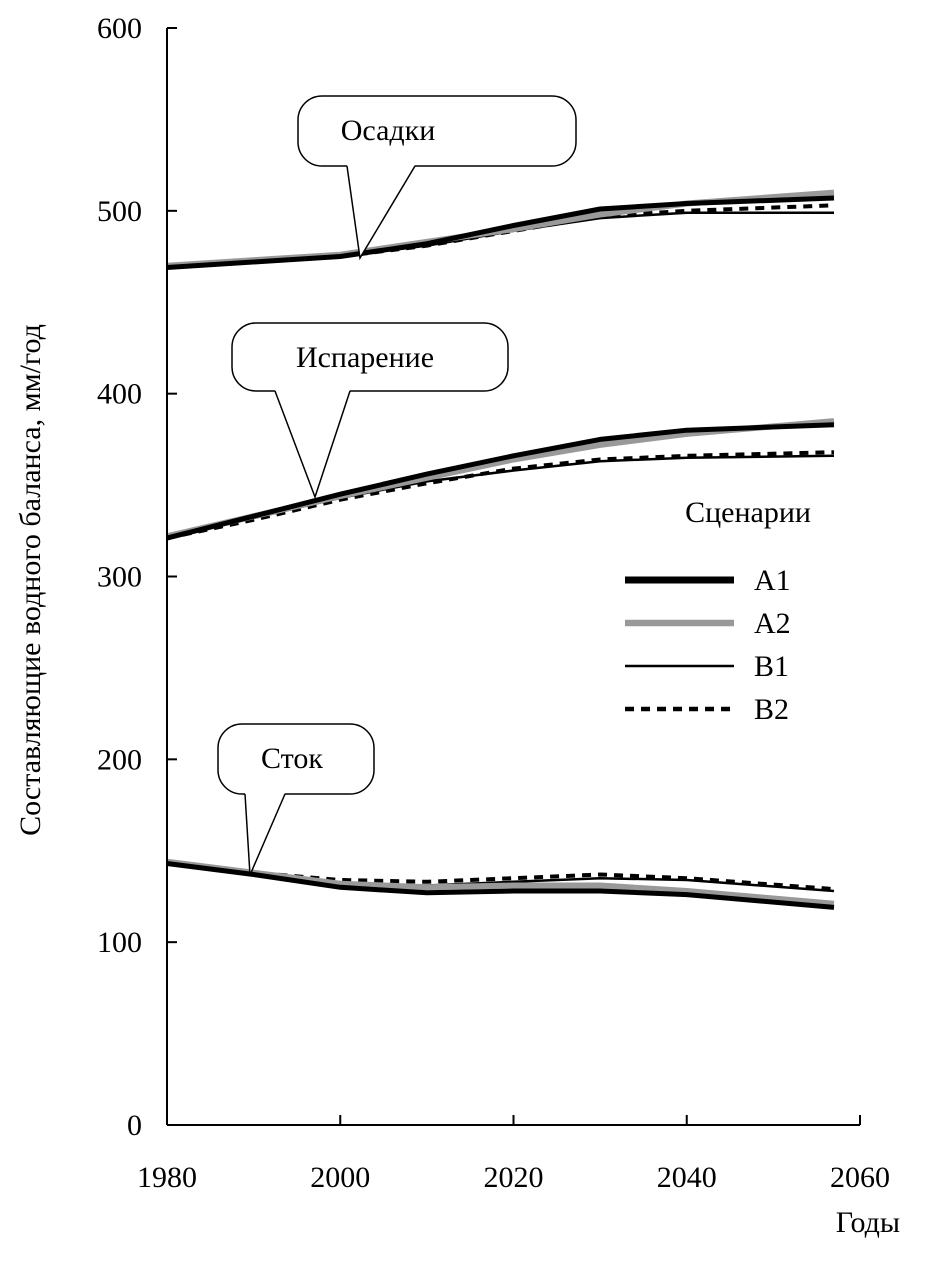 This screenshot has height=1261, width=932. I want to click on callout-label: Осадки, so click(388, 130).